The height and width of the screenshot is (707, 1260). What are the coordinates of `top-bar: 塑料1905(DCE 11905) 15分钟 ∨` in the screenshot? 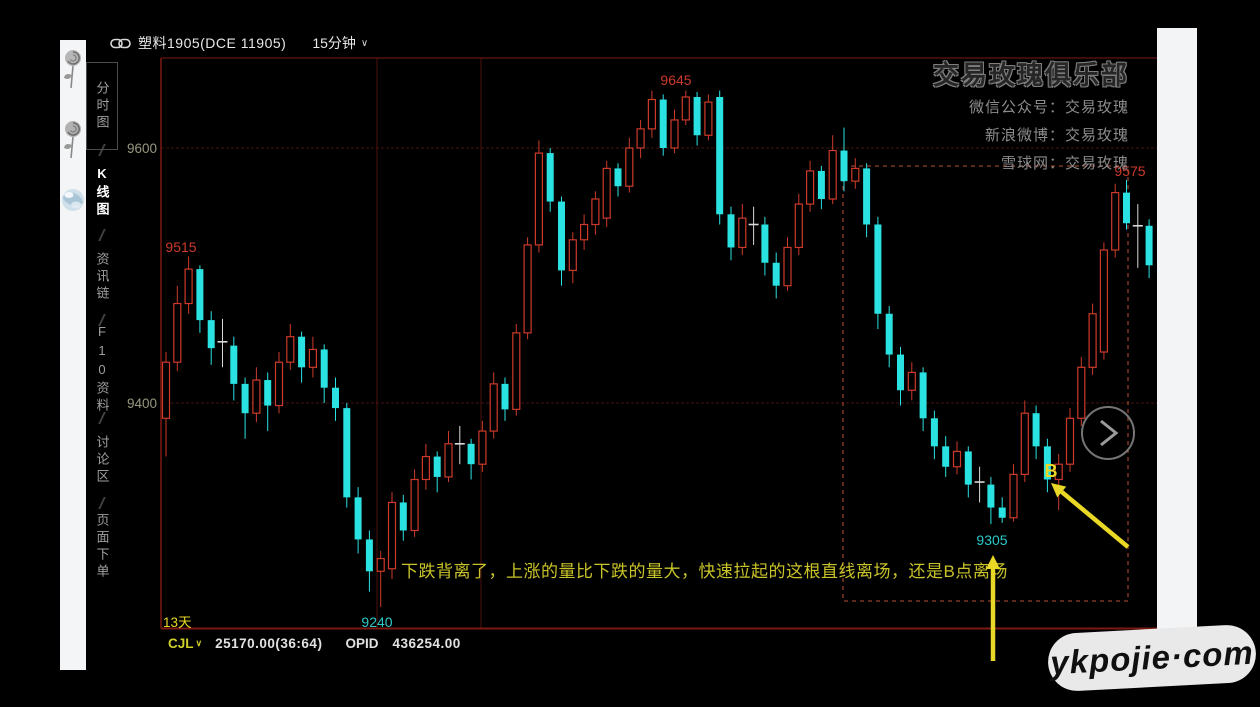 It's located at (633, 43).